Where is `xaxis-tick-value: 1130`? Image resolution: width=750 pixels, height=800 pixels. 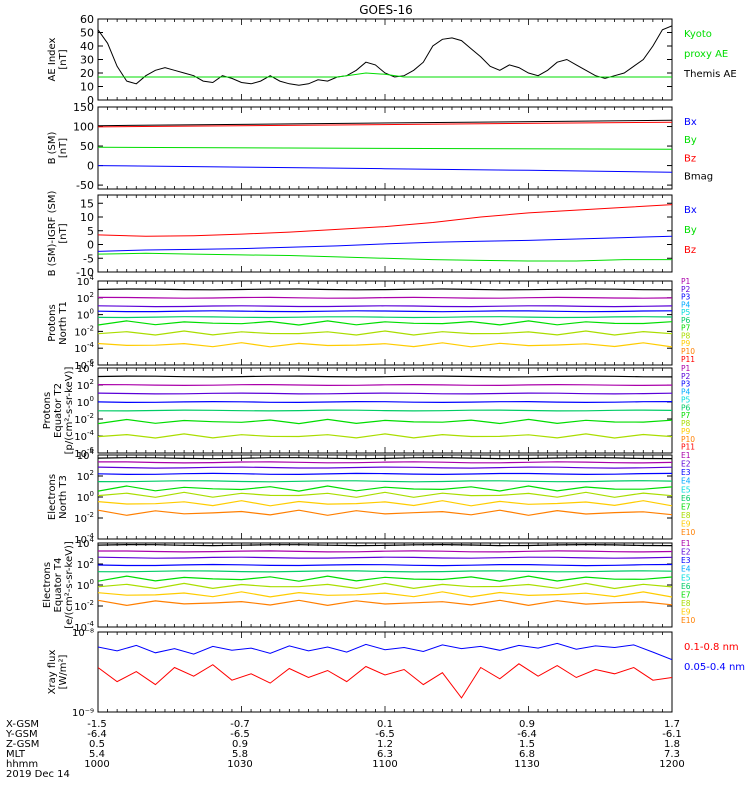 xaxis-tick-value: 1130 is located at coordinates (526, 764).